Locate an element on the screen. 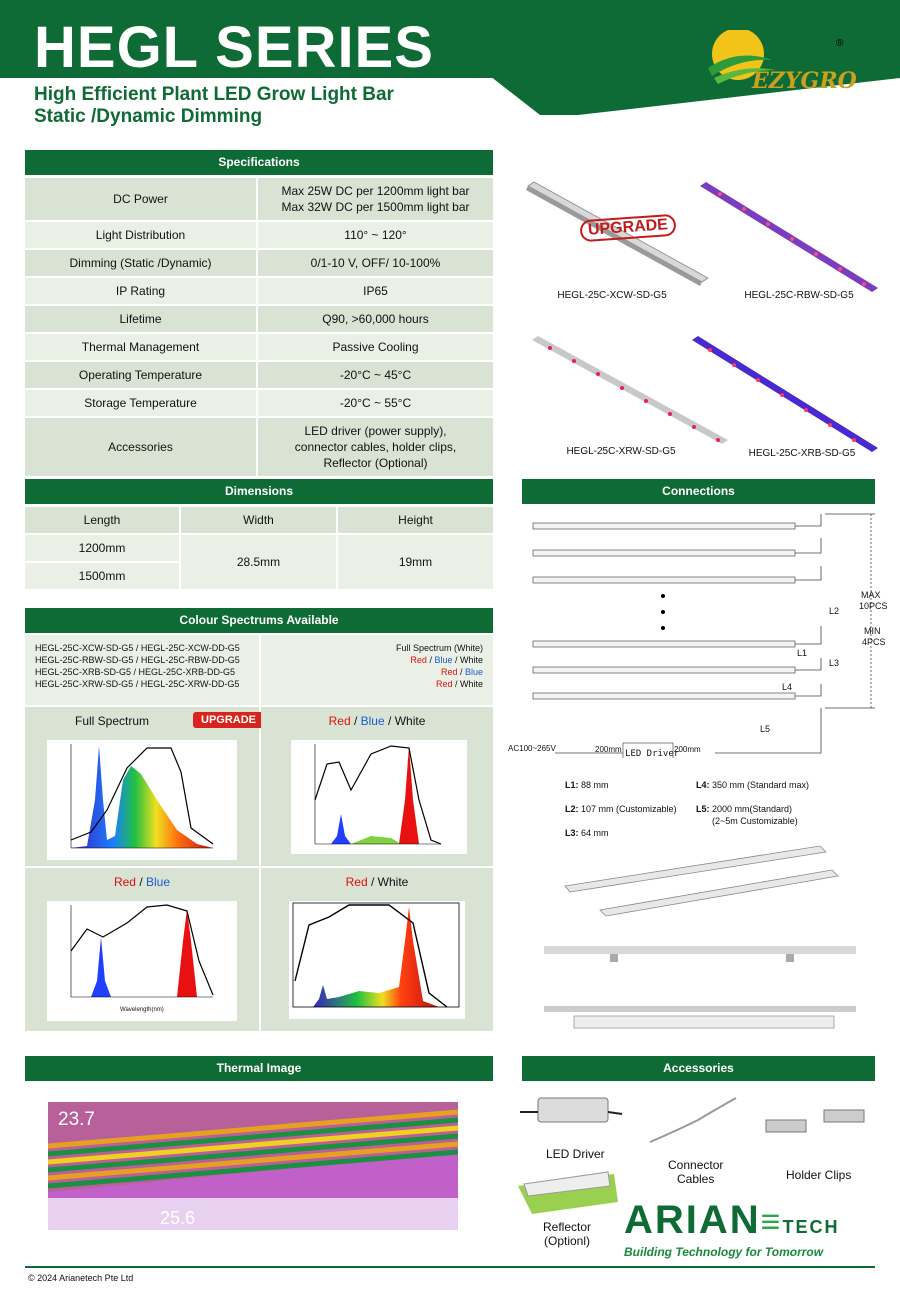  spectrum-name-rbw: Red / Blue / White is located at coordinates (372, 660).